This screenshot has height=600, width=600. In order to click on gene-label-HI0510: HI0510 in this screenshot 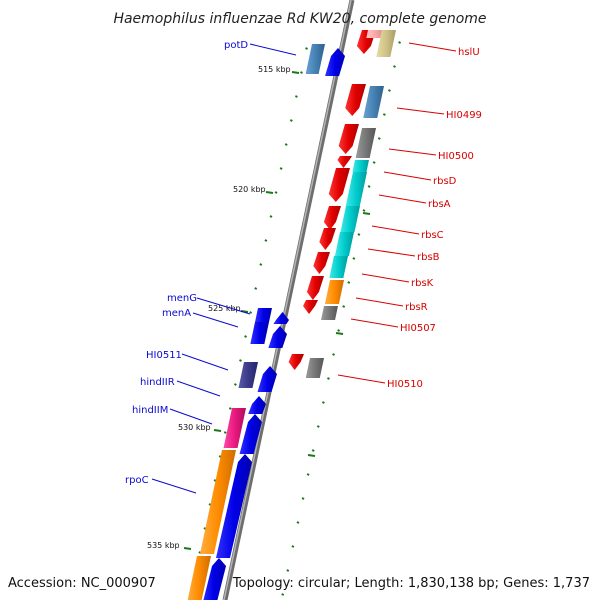, I will do `click(405, 384)`.